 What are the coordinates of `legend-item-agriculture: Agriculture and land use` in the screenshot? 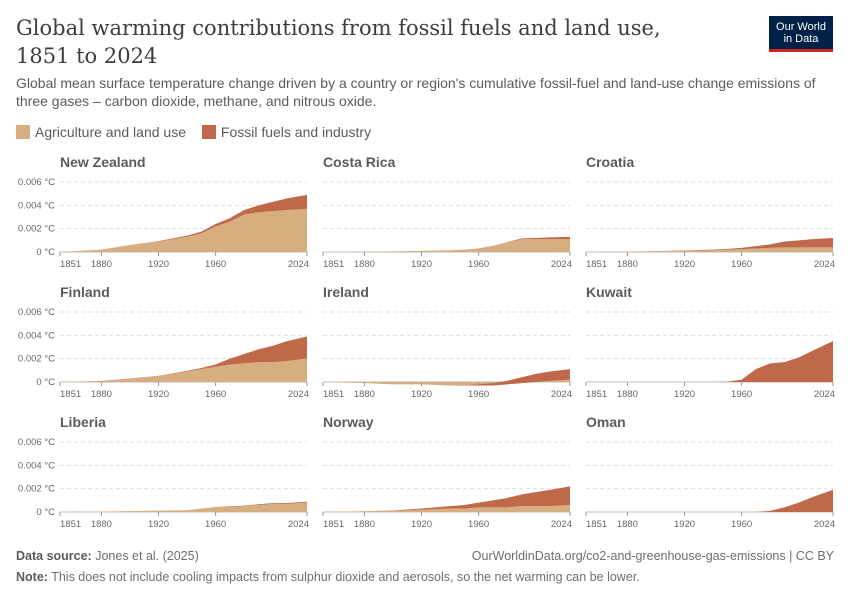 It's located at (101, 132).